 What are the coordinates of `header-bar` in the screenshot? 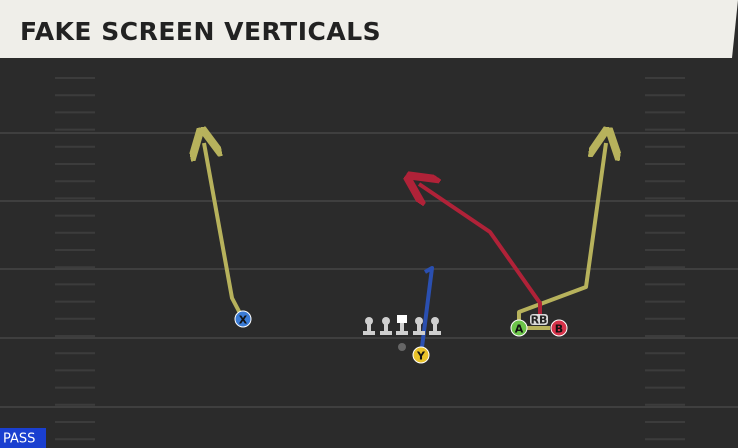 It's located at (369, 29).